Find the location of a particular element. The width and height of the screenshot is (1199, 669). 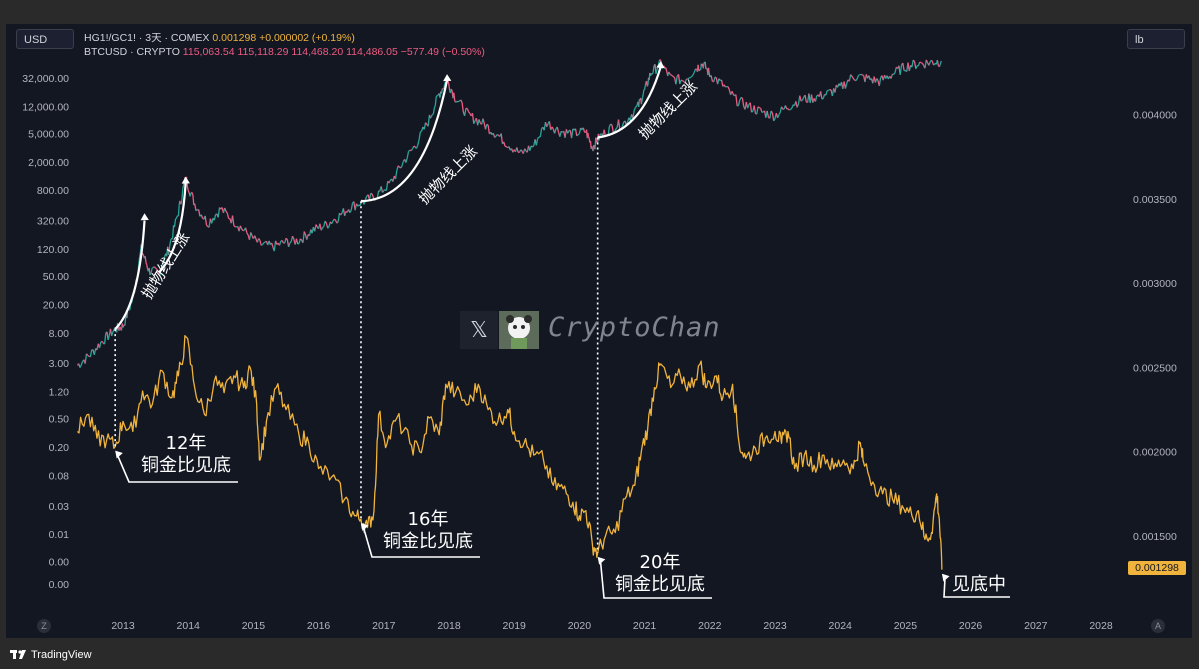

x-axis-tick: 2014 is located at coordinates (189, 626).